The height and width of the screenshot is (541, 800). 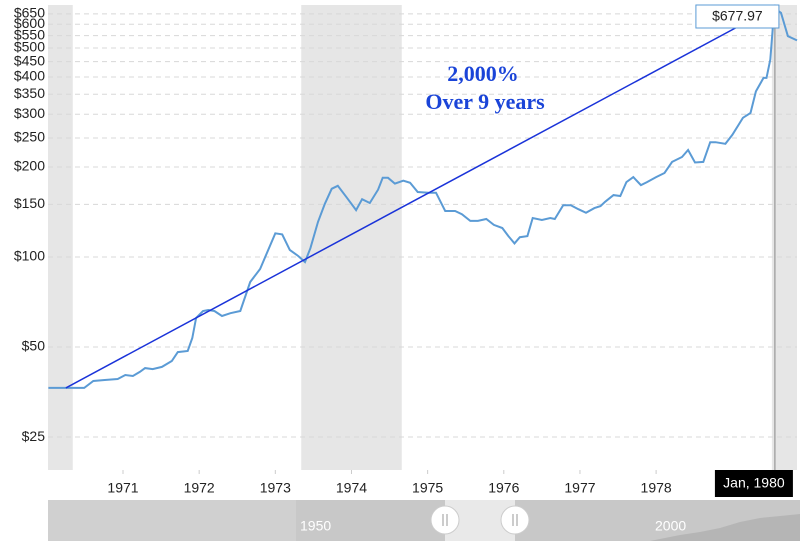 I want to click on y-tick-label: $250, so click(x=29, y=137).